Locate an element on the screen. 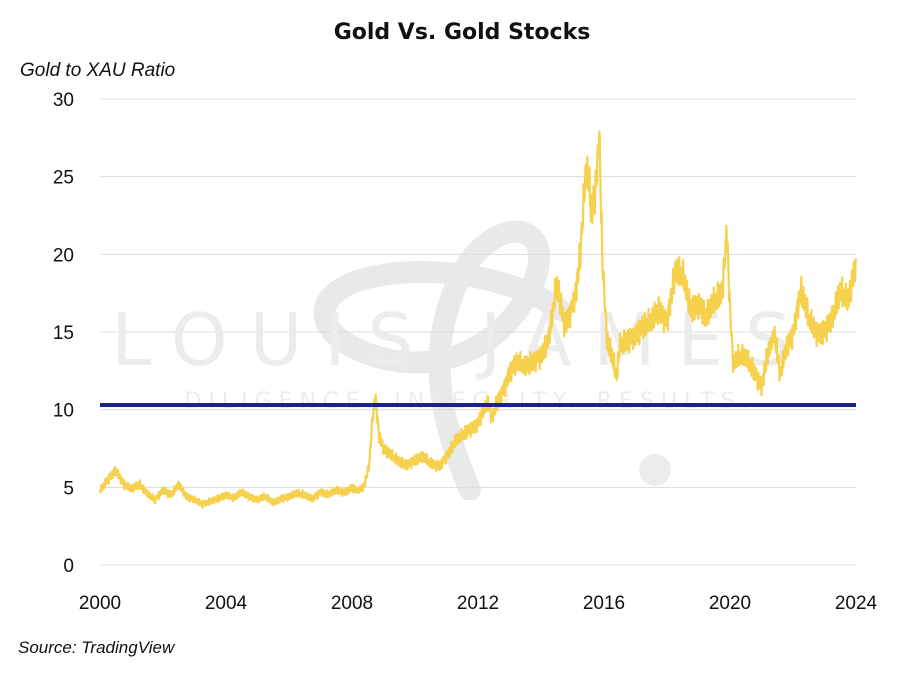 The height and width of the screenshot is (688, 924). watermark-brand: LOUIS JAMES is located at coordinates (461, 340).